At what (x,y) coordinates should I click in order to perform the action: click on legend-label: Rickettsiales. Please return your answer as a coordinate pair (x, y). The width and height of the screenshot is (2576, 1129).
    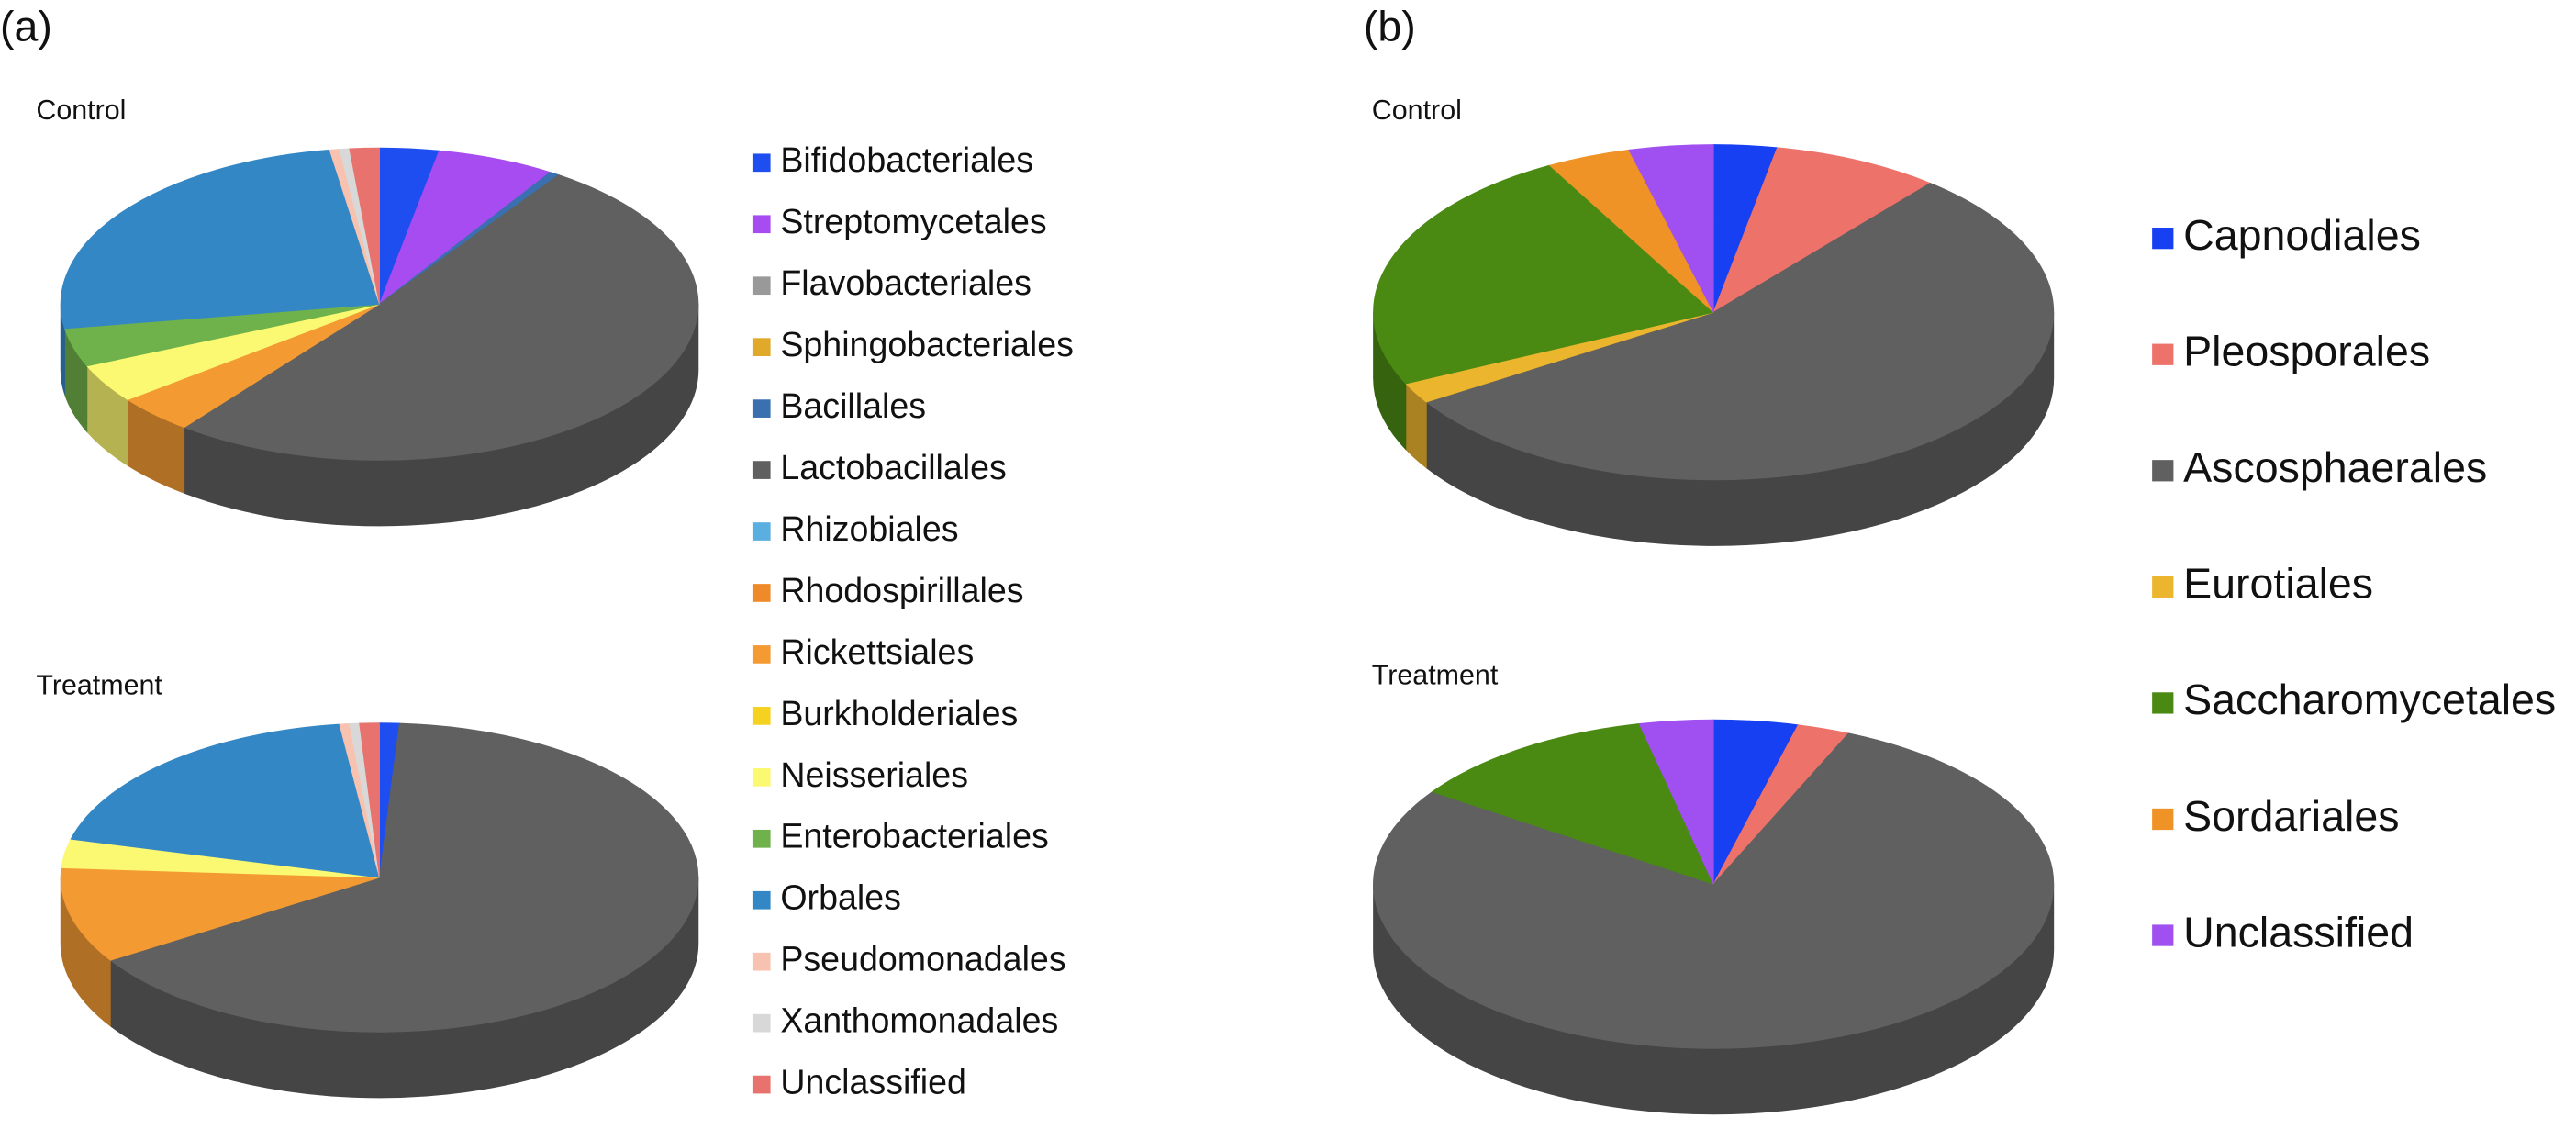
    Looking at the image, I should click on (877, 651).